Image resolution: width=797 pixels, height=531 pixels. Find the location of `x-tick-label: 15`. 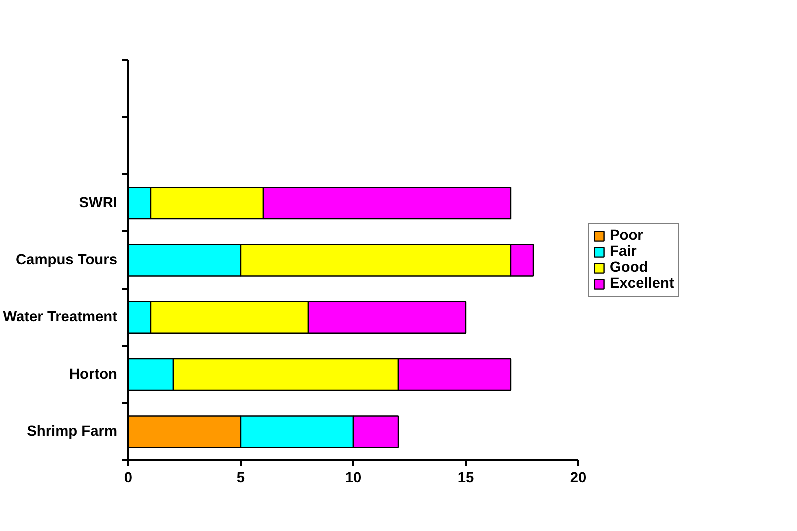

x-tick-label: 15 is located at coordinates (466, 478).